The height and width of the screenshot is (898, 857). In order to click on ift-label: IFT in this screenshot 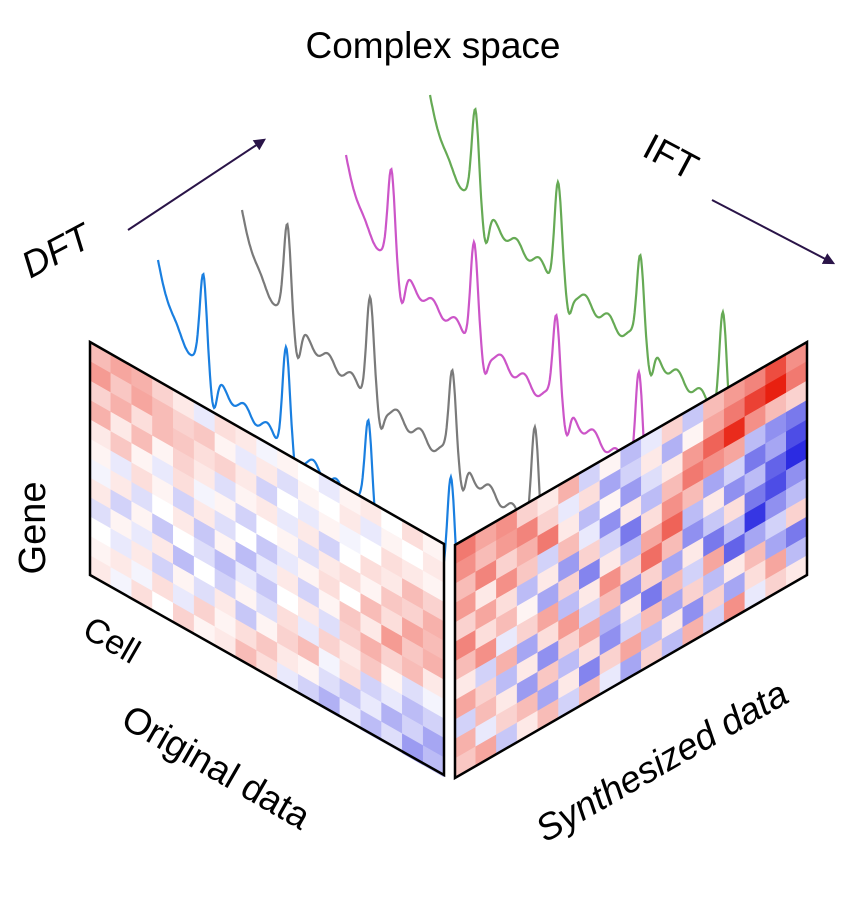, I will do `click(671, 157)`.